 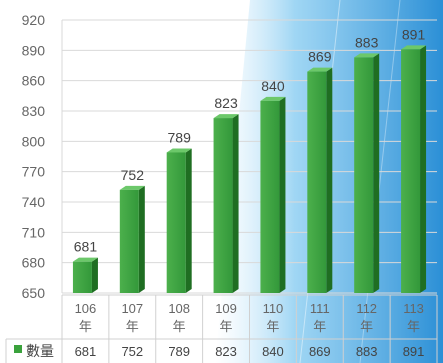 What do you see at coordinates (34, 81) in the screenshot?
I see `y-tick-label: 860` at bounding box center [34, 81].